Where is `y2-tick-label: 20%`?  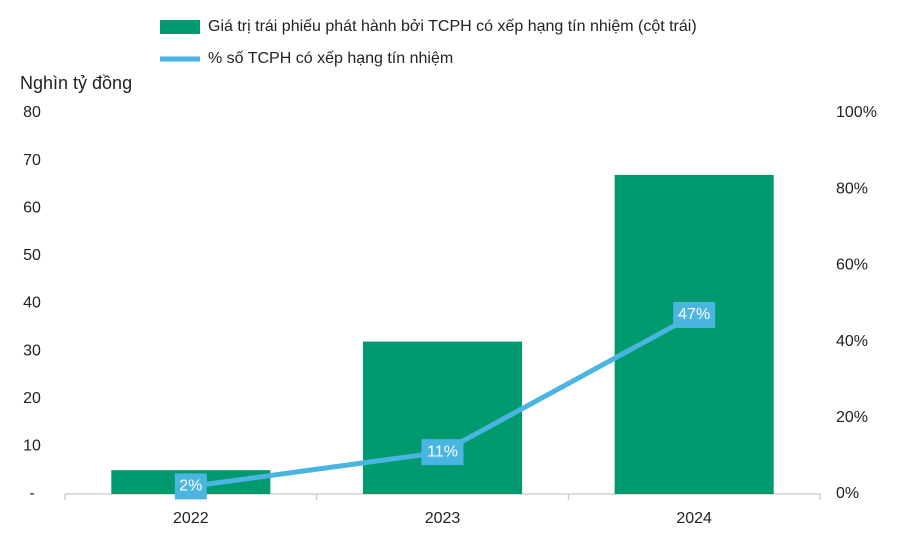 y2-tick-label: 20% is located at coordinates (852, 417).